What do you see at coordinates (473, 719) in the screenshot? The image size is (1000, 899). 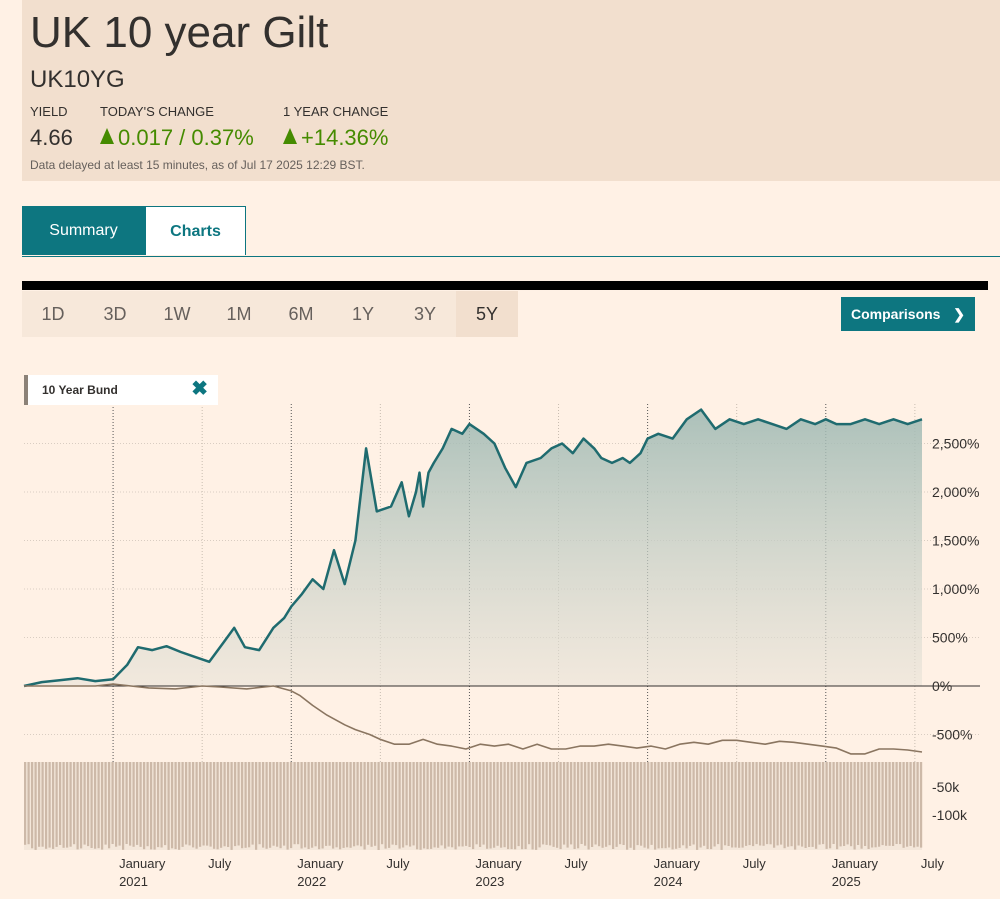 I see `series-line-bund` at bounding box center [473, 719].